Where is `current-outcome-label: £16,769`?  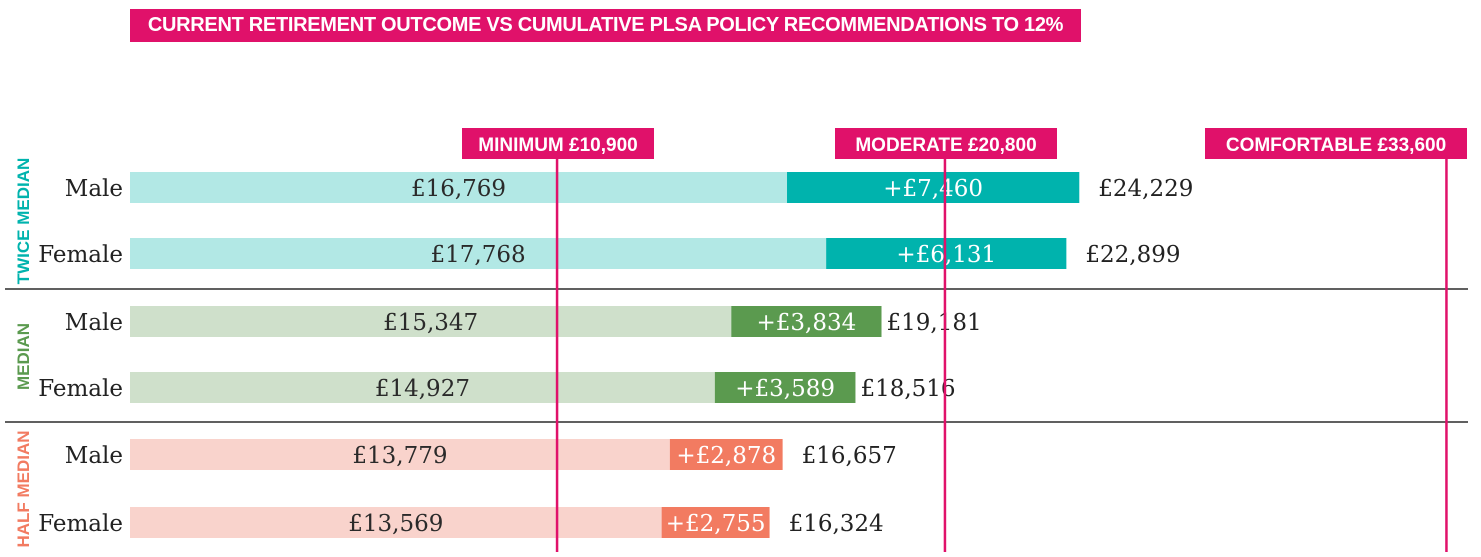 current-outcome-label: £16,769 is located at coordinates (458, 189).